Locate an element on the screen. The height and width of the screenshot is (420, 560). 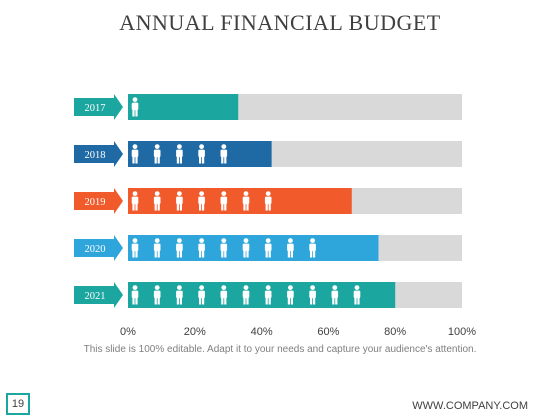
bar-row-2018: 2018 is located at coordinates (268, 154).